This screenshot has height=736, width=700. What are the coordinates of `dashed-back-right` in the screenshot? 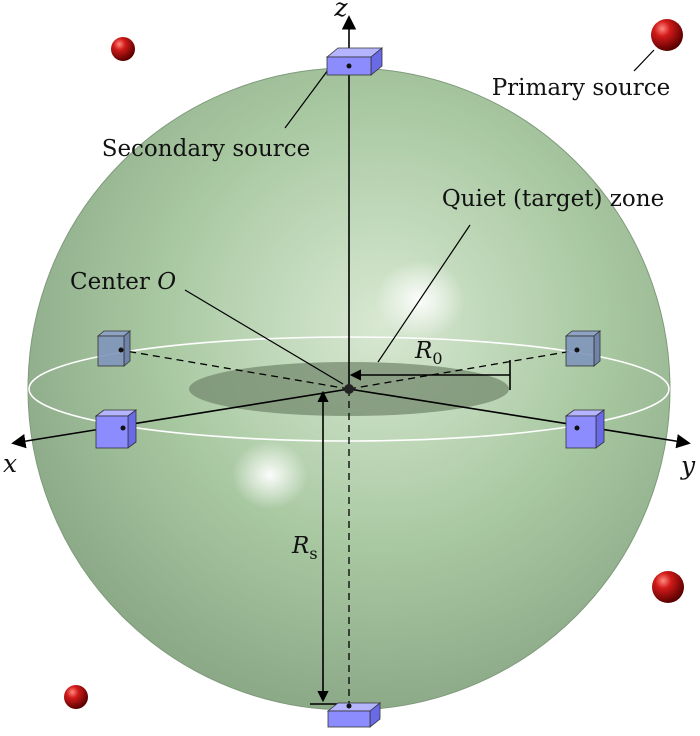 It's located at (463, 369).